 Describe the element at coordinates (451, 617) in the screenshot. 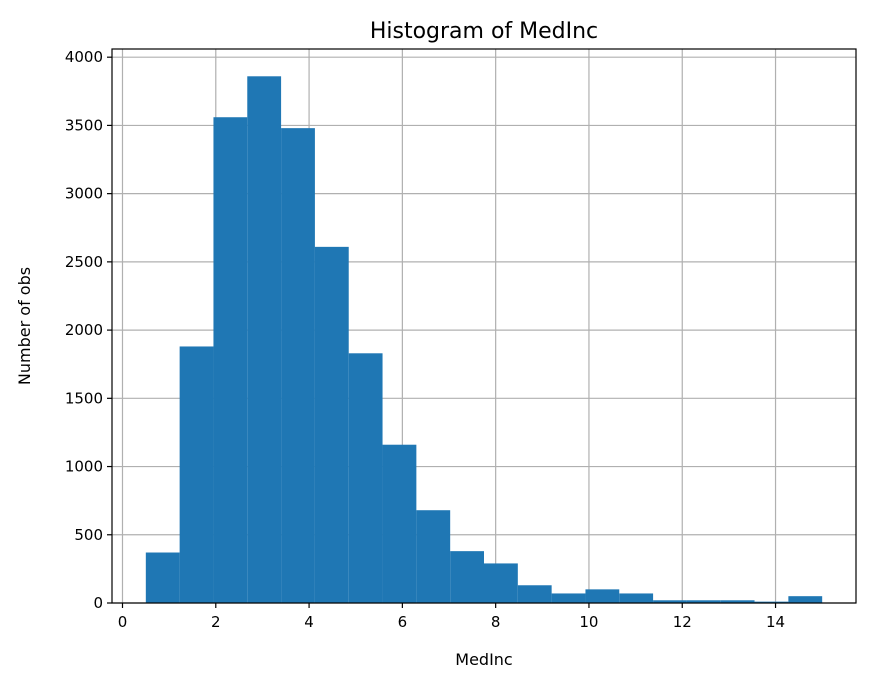

I see `x-axis-ticks: 0 2 4 6 8 10 12 14` at that location.